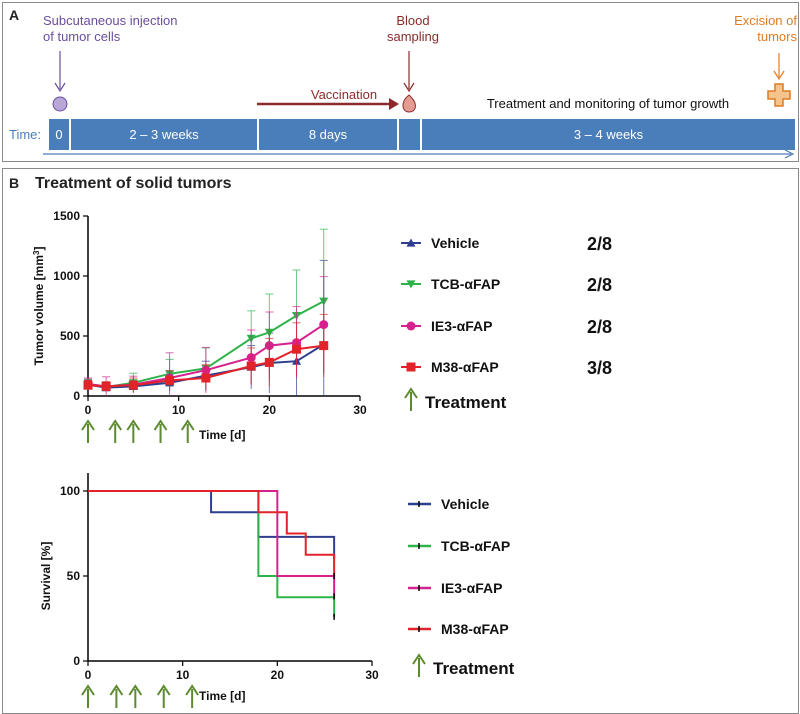 This screenshot has width=800, height=714. Describe the element at coordinates (608, 103) in the screenshot. I see `treatment-monitoring-label: Treatment and monitoring of tumor growth` at that location.